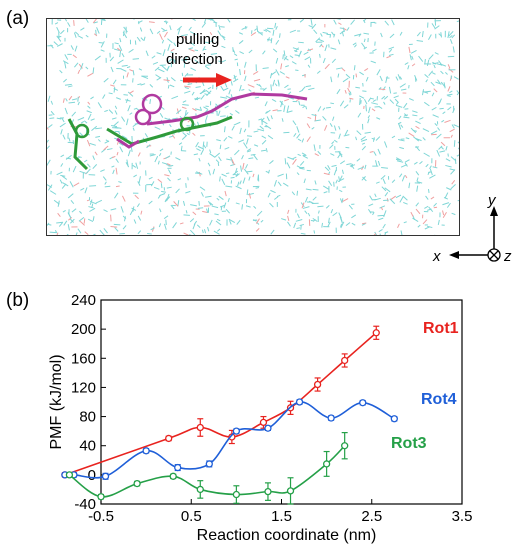 The height and width of the screenshot is (551, 517). I want to click on pulling-label-line2: direction, so click(194, 59).